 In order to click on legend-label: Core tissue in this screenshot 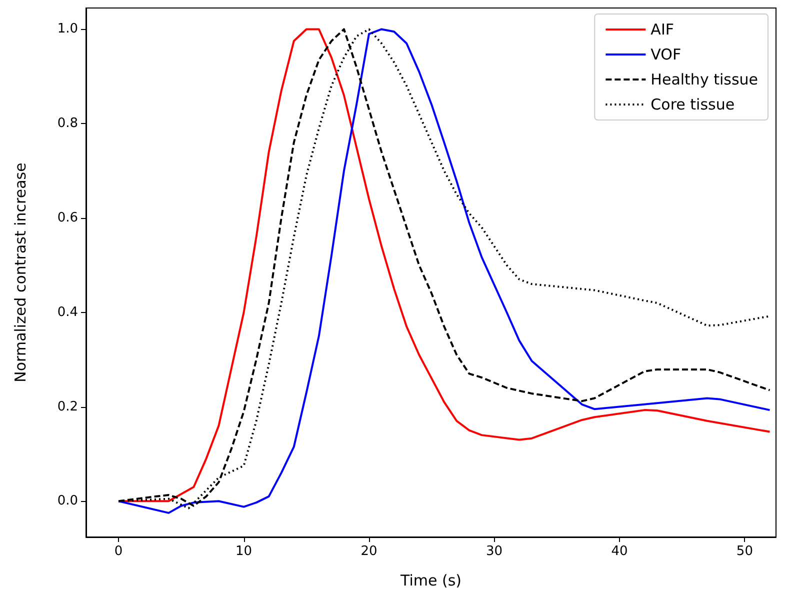, I will do `click(692, 105)`.